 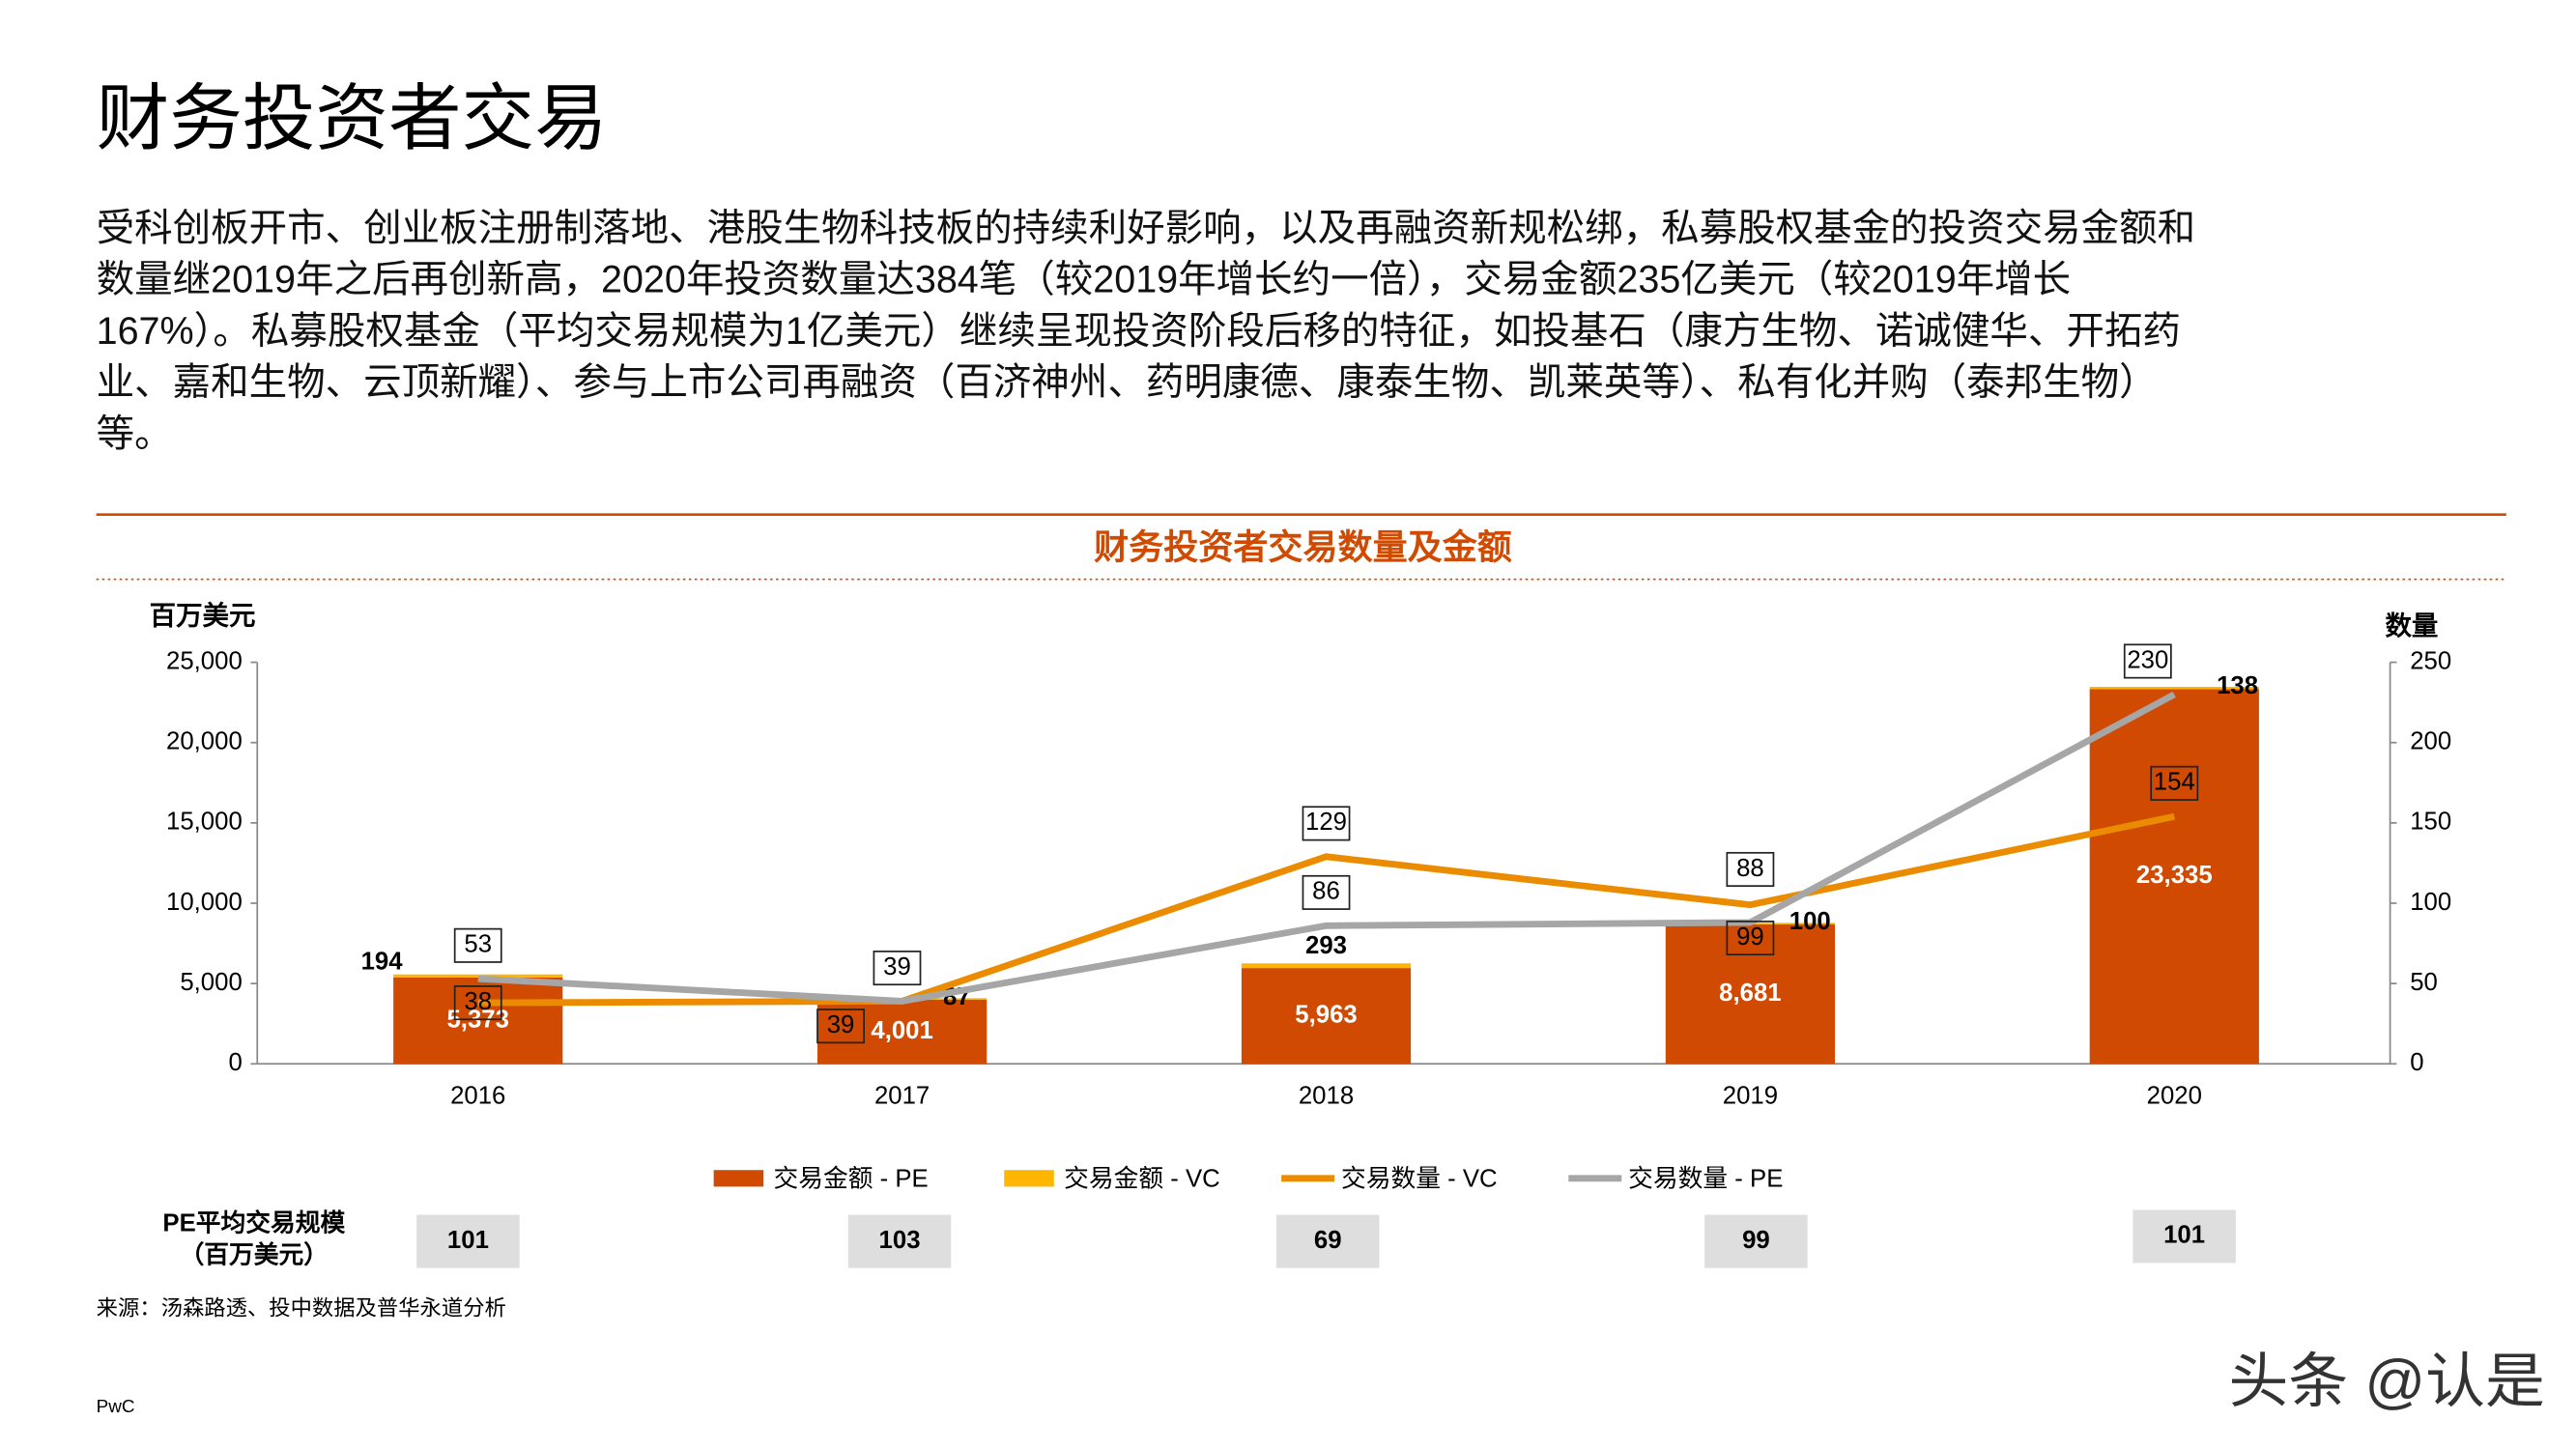 I want to click on y-tick-label: 0, so click(x=235, y=1062).